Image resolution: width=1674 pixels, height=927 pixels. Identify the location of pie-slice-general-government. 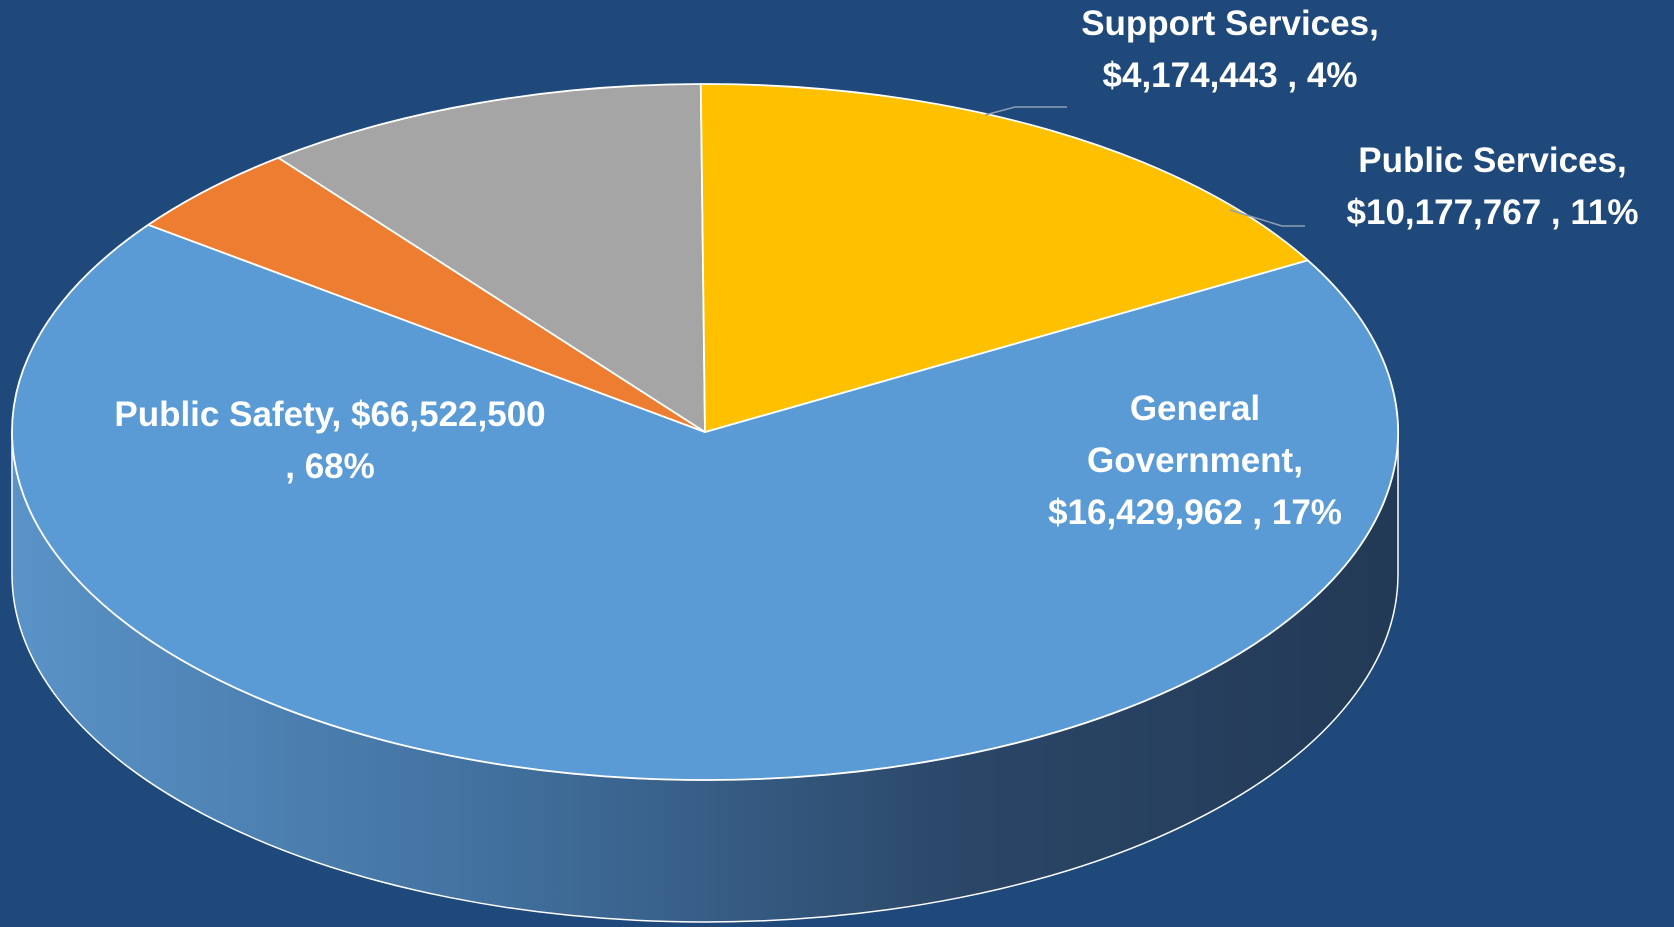
(1004, 258).